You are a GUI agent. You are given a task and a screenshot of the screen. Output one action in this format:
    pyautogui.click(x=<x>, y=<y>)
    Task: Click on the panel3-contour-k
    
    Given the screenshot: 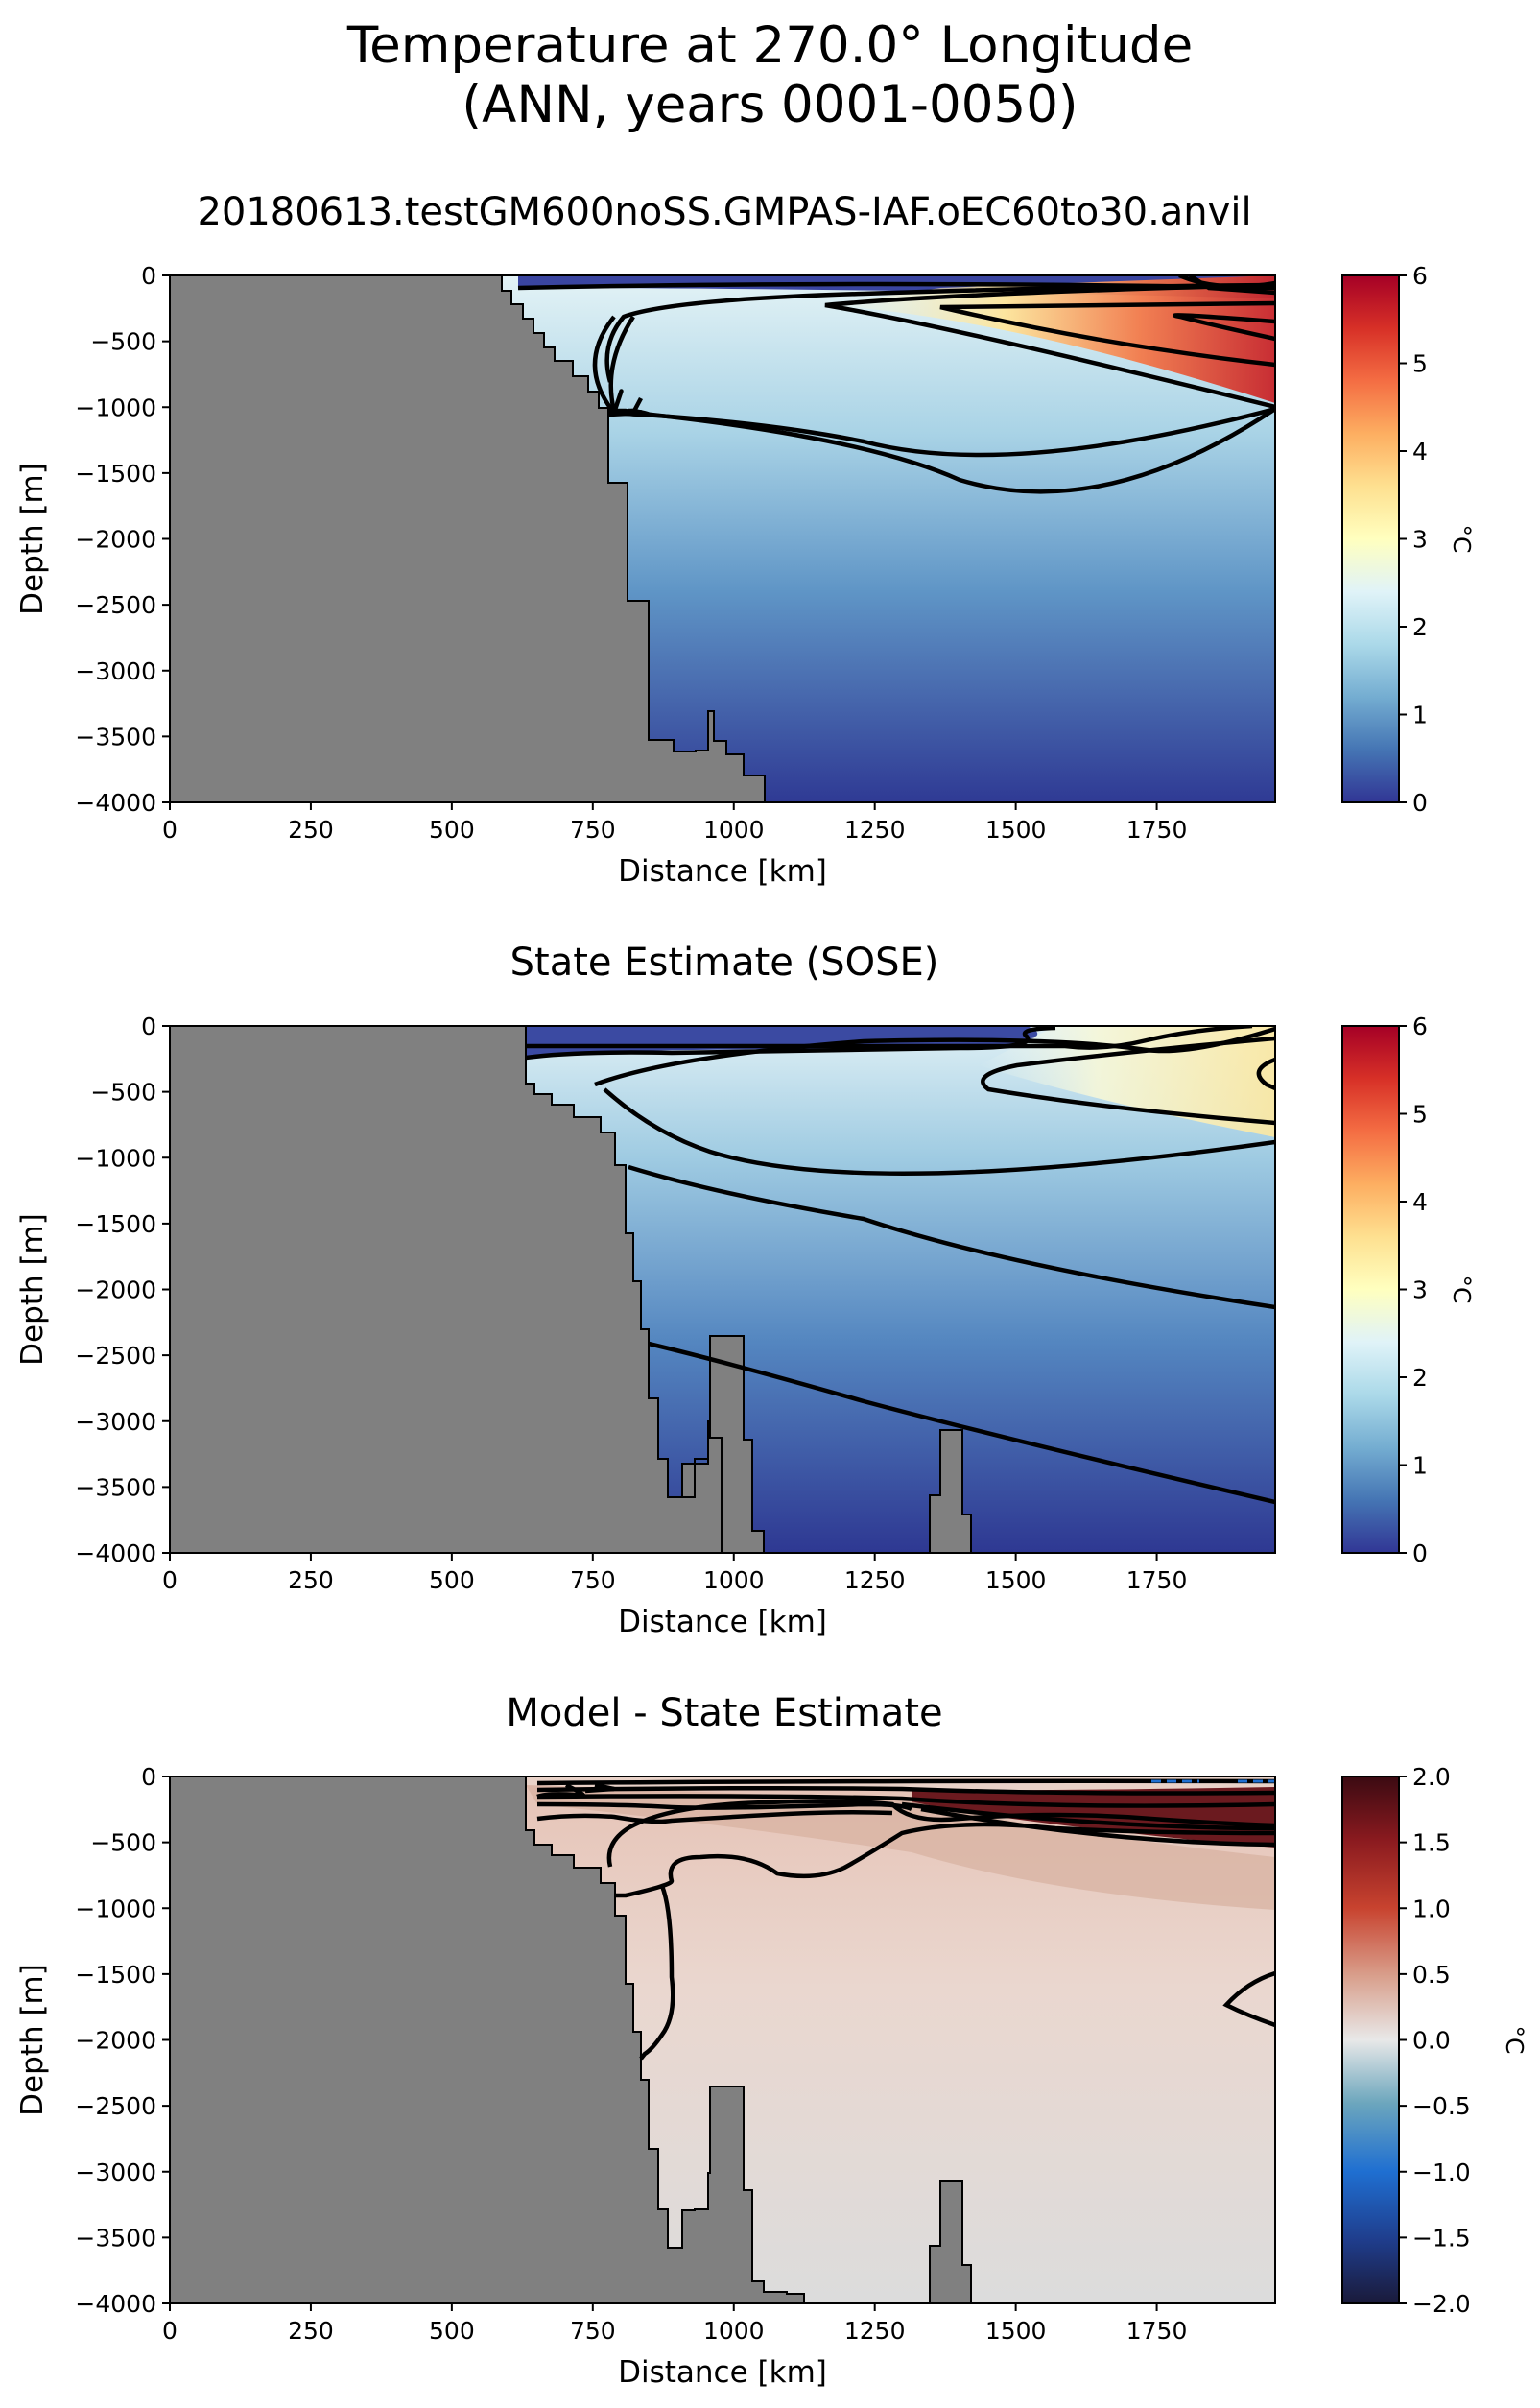 What is the action you would take?
    pyautogui.click(x=944, y=1860)
    